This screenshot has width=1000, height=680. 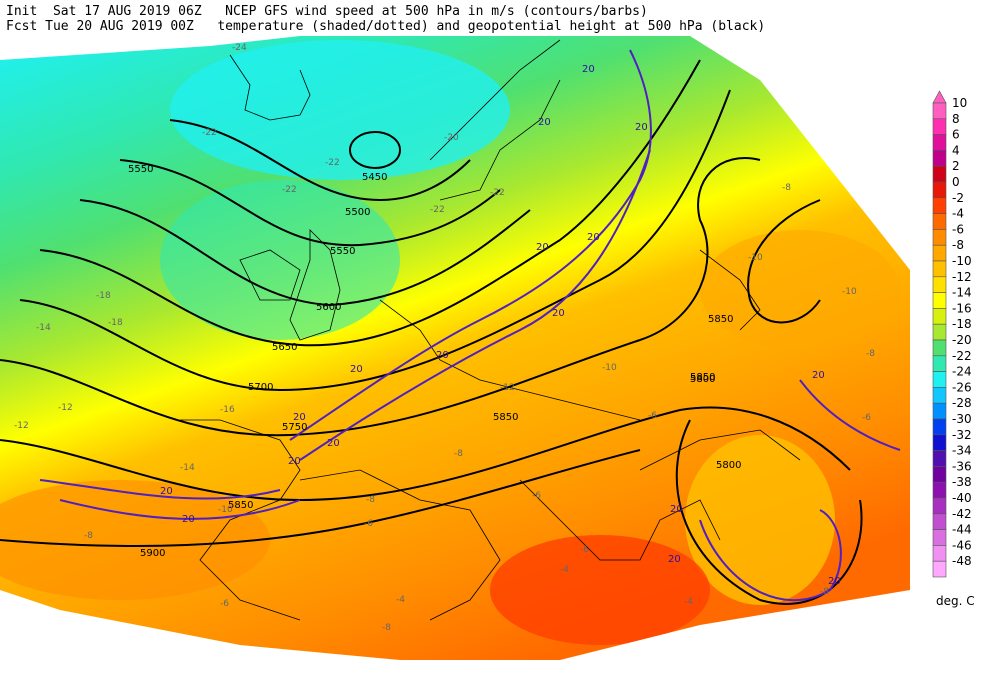 I want to click on temp-label: -16, so click(x=227, y=410).